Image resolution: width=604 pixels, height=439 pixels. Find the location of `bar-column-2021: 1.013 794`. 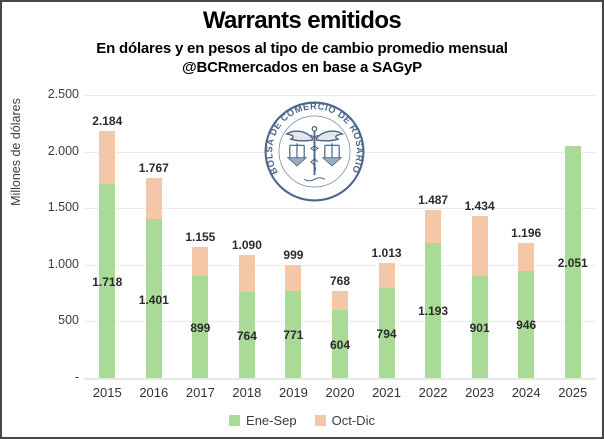

bar-column-2021: 1.013 794 is located at coordinates (386, 236).